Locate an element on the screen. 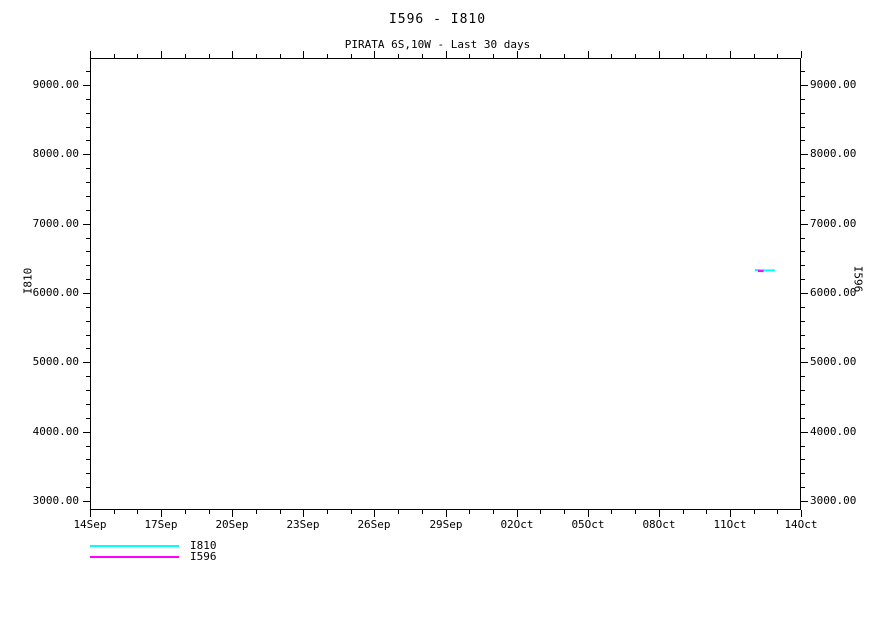  x-axis-tick-label: 08Oct is located at coordinates (659, 524).